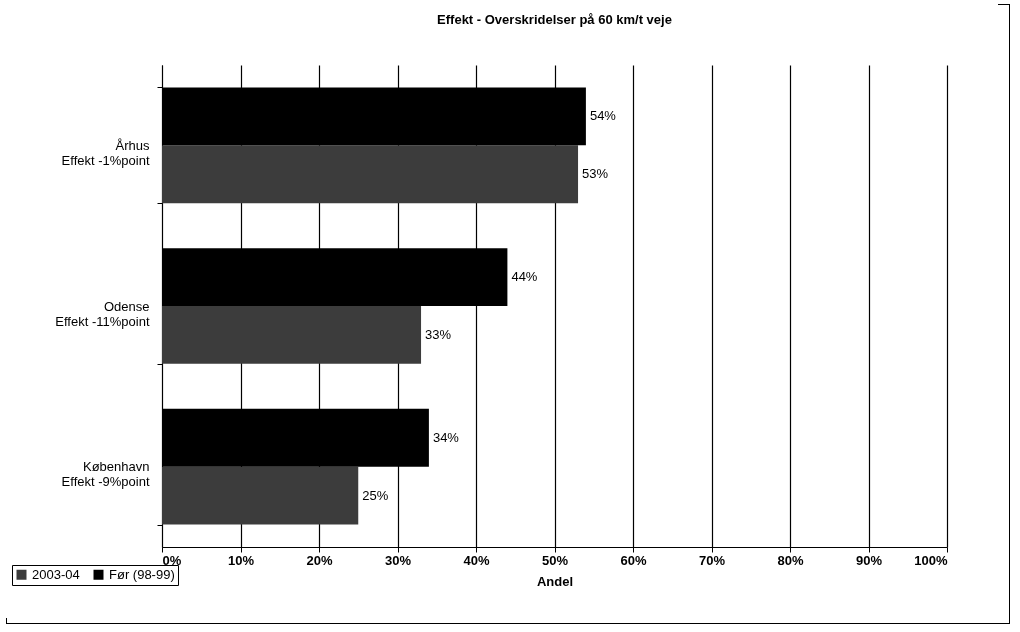  I want to click on legend-label: 2003-04, so click(56, 574).